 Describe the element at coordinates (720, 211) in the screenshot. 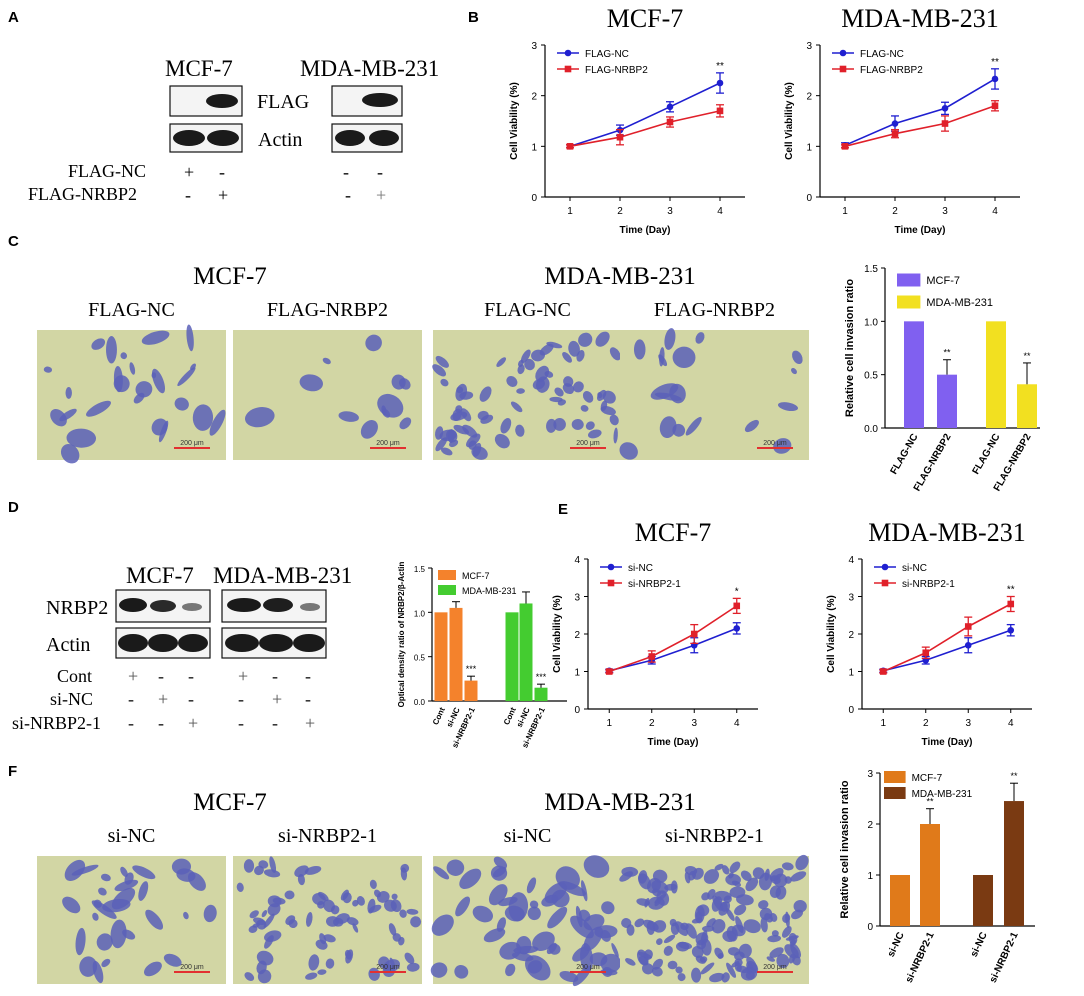

I see `x-tick-label: 4` at that location.